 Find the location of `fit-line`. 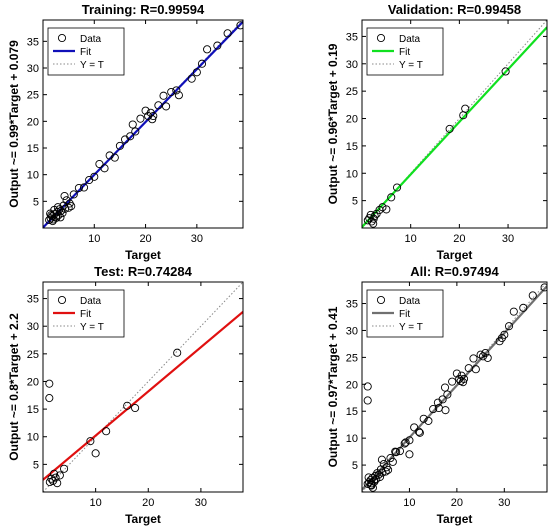

fit-line is located at coordinates (454, 388).